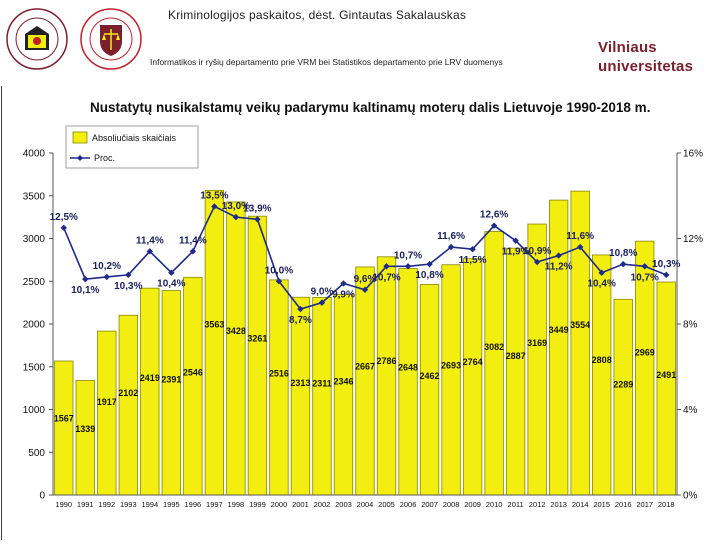 This screenshot has width=720, height=545. What do you see at coordinates (300, 504) in the screenshot?
I see `x-tick-label: 2001` at bounding box center [300, 504].